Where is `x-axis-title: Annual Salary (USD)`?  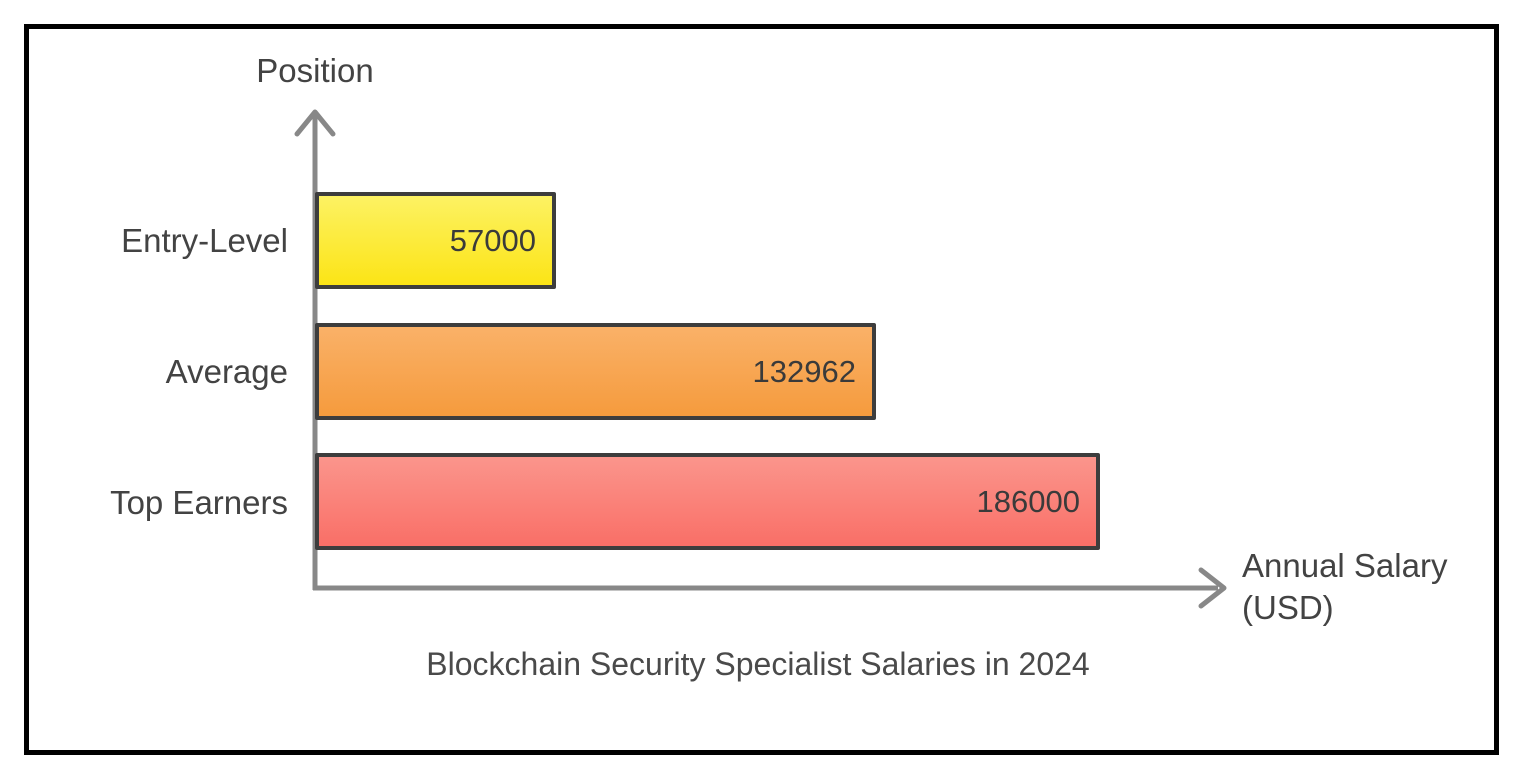
x-axis-title: Annual Salary (USD) is located at coordinates (1345, 586).